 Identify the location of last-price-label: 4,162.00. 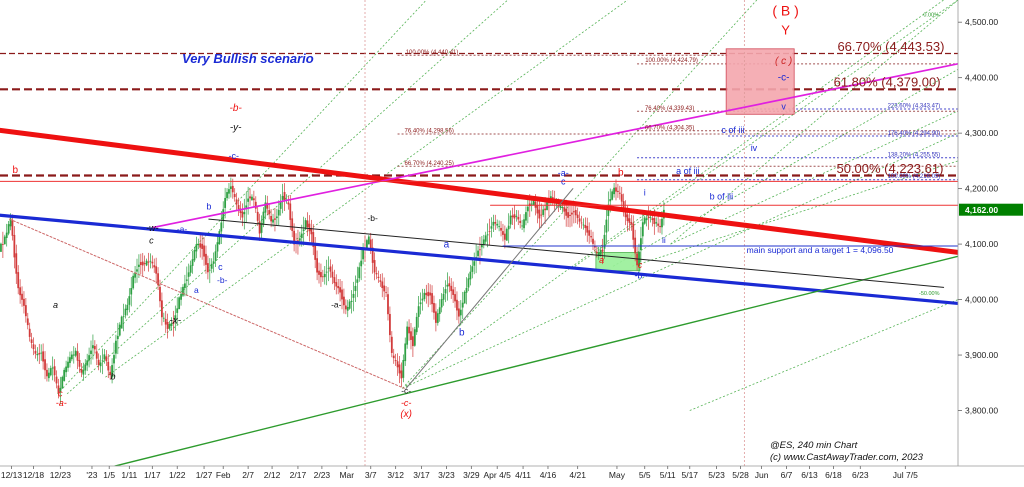
(981, 210).